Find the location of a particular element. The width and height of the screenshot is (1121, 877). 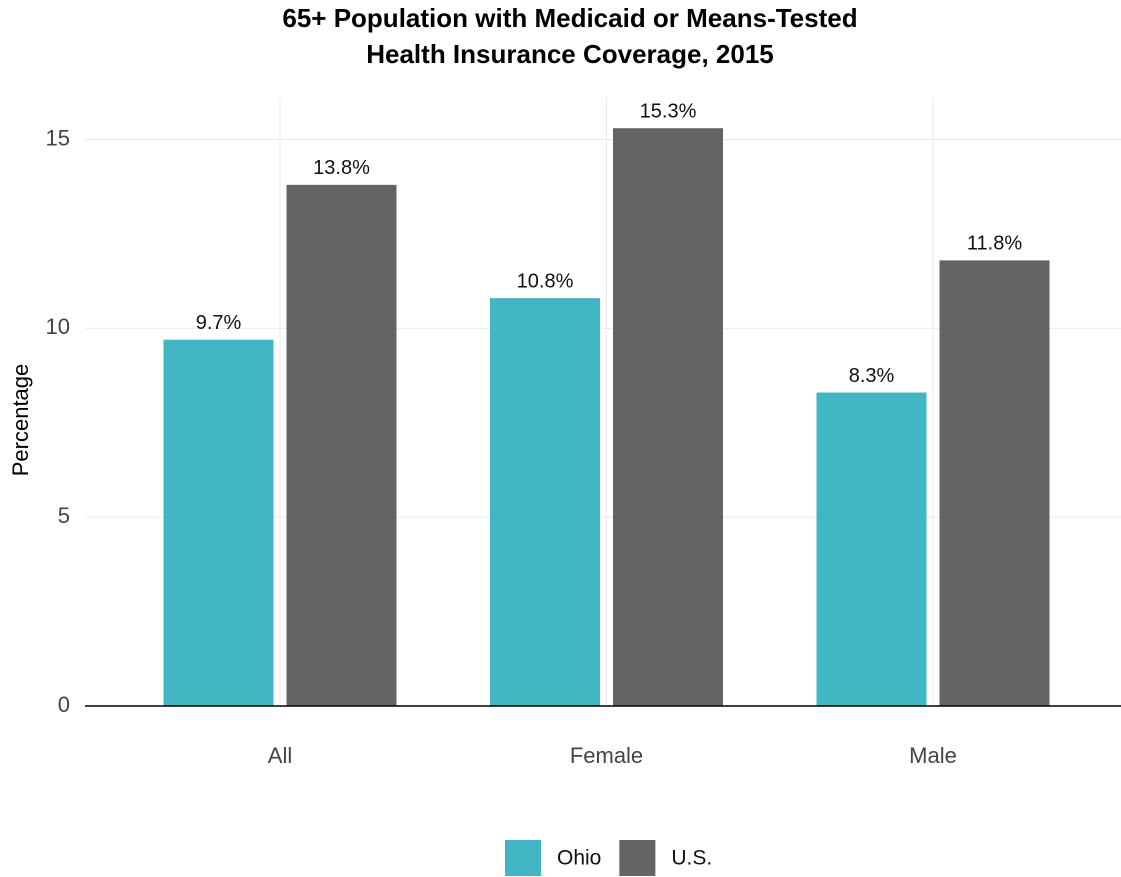

x-tick-label: All is located at coordinates (280, 755).